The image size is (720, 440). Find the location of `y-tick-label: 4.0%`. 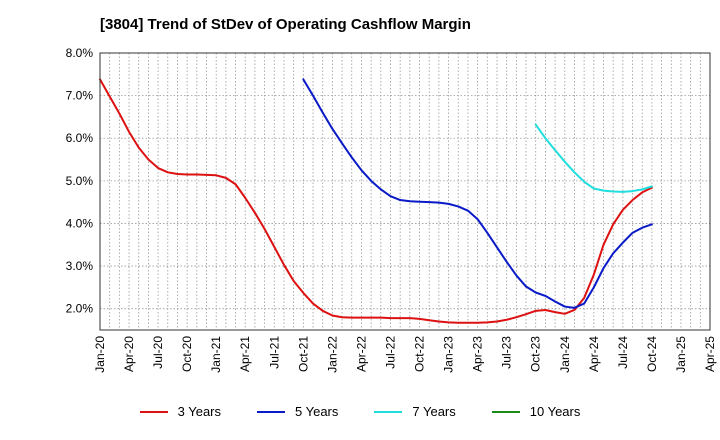

y-tick-label: 4.0% is located at coordinates (80, 223).